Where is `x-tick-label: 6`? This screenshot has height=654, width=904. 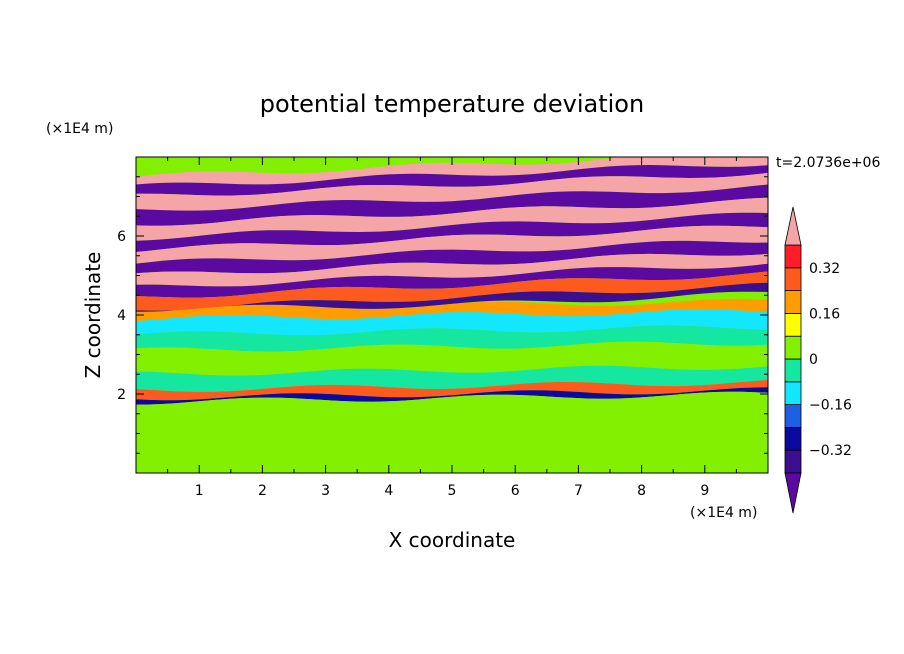 x-tick-label: 6 is located at coordinates (515, 491).